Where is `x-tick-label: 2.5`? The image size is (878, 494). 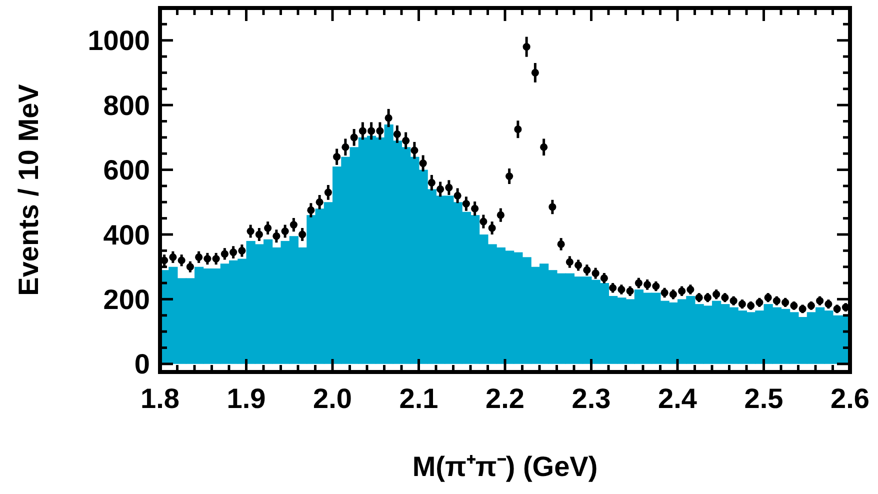
x-tick-label: 2.5 is located at coordinates (764, 398).